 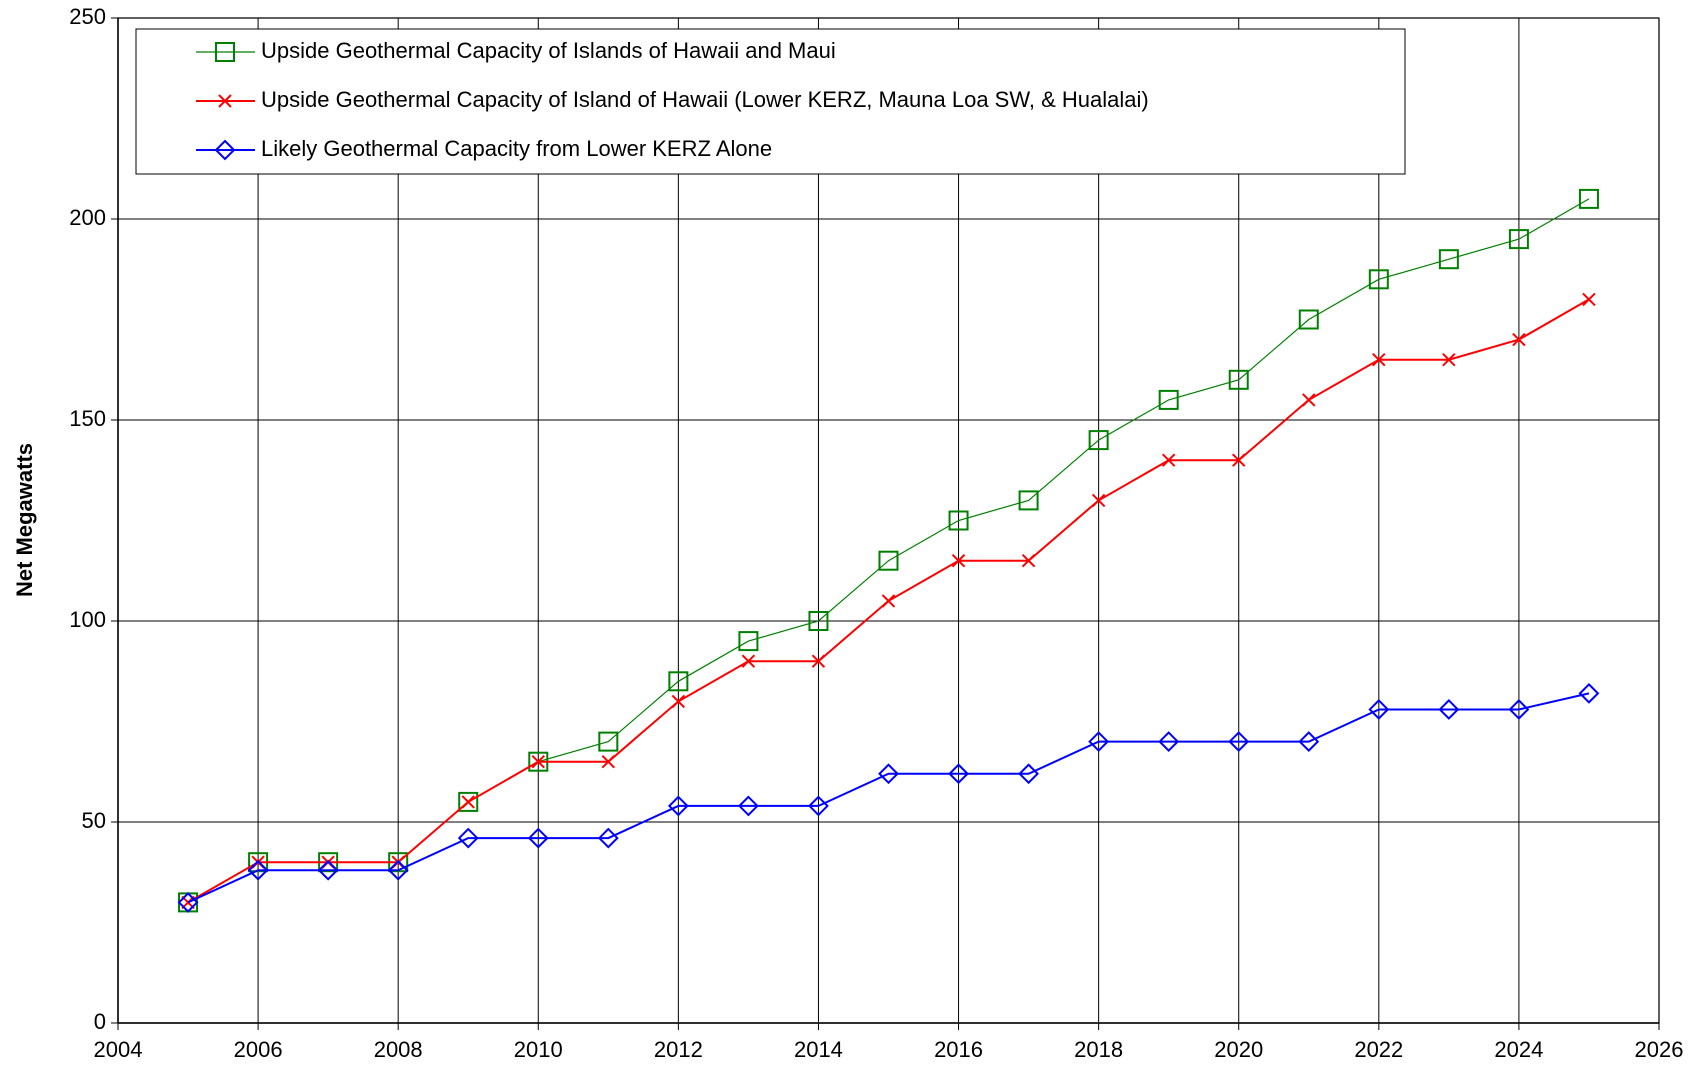 What do you see at coordinates (1518, 1049) in the screenshot?
I see `x-tick-label: 2024` at bounding box center [1518, 1049].